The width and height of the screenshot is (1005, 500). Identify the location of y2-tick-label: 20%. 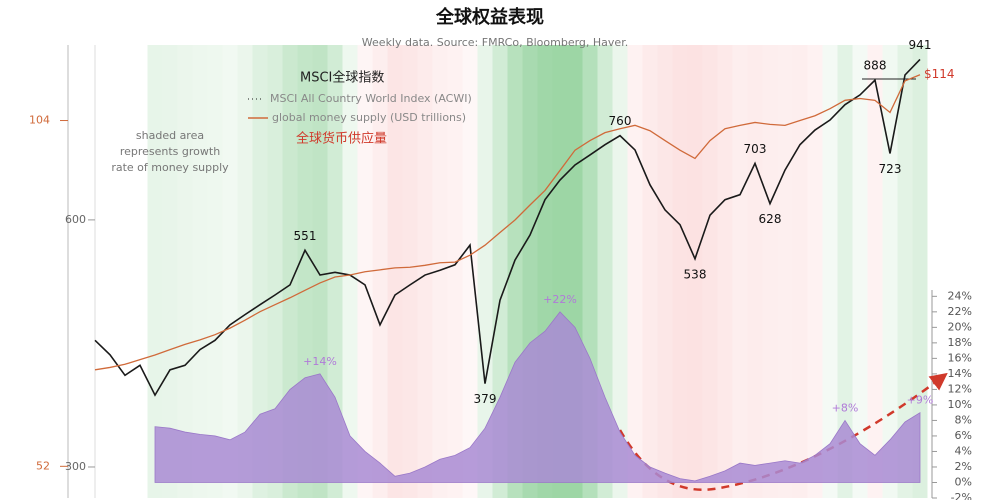
(960, 326).